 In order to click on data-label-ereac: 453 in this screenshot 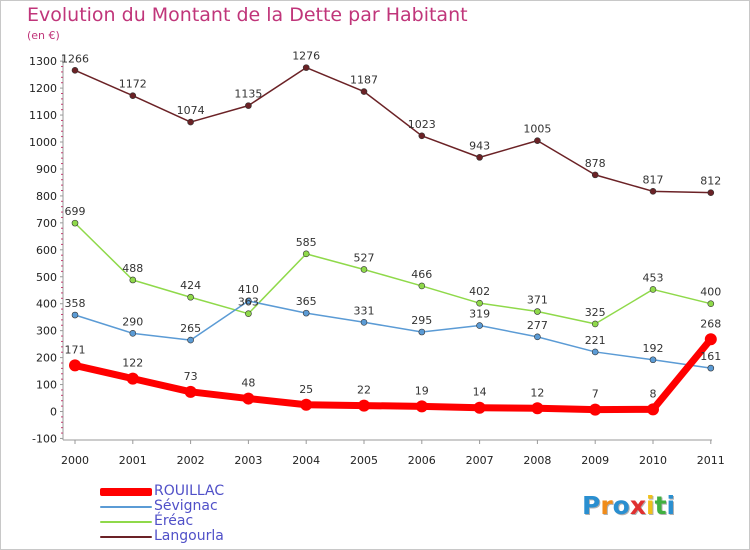, I will do `click(653, 277)`.